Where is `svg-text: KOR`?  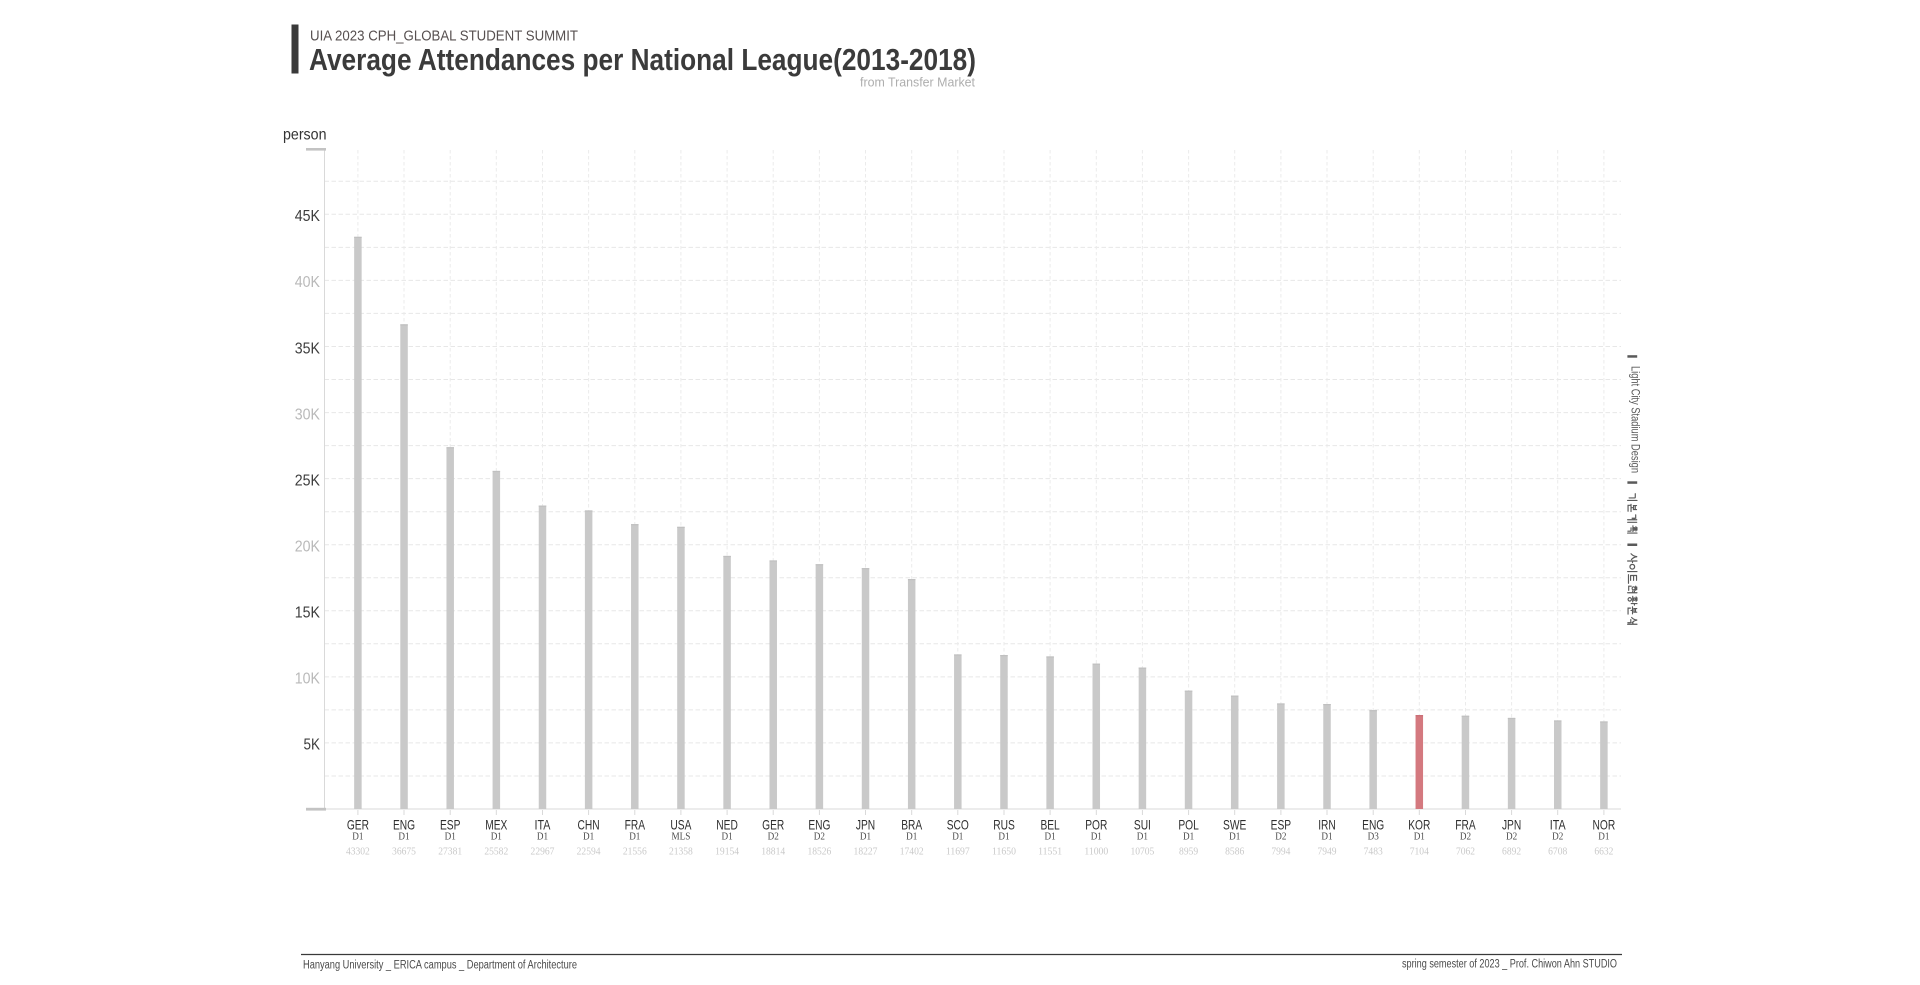
svg-text: KOR is located at coordinates (1419, 825).